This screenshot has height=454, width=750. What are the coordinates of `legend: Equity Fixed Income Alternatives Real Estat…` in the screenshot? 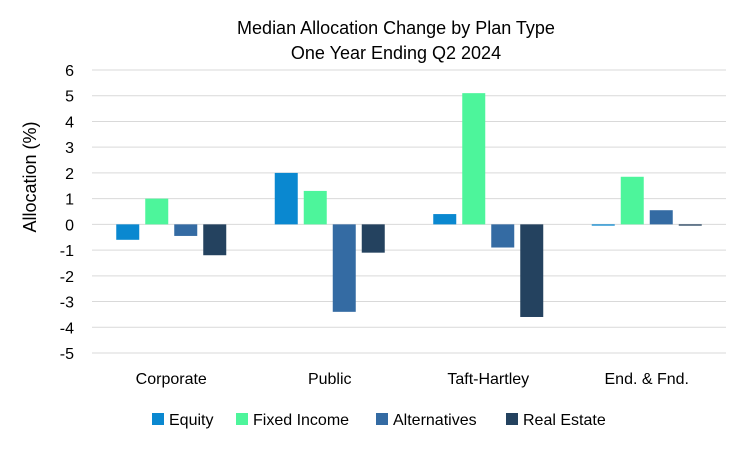 It's located at (379, 420).